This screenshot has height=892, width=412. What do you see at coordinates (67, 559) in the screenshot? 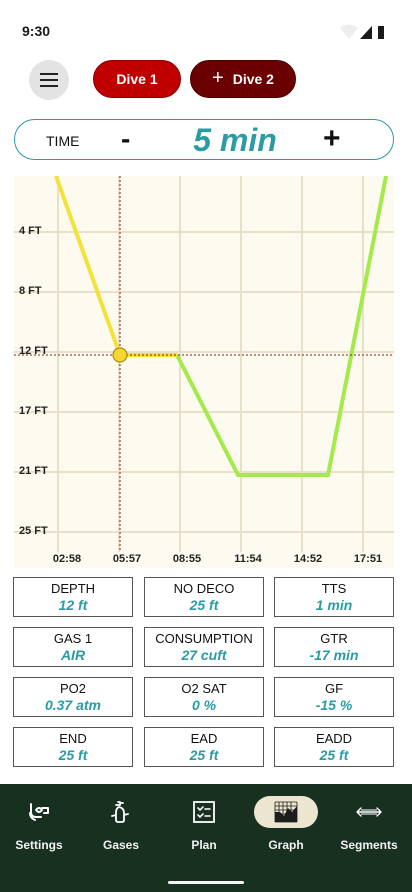
I see `x-tick-label: 02:58` at bounding box center [67, 559].